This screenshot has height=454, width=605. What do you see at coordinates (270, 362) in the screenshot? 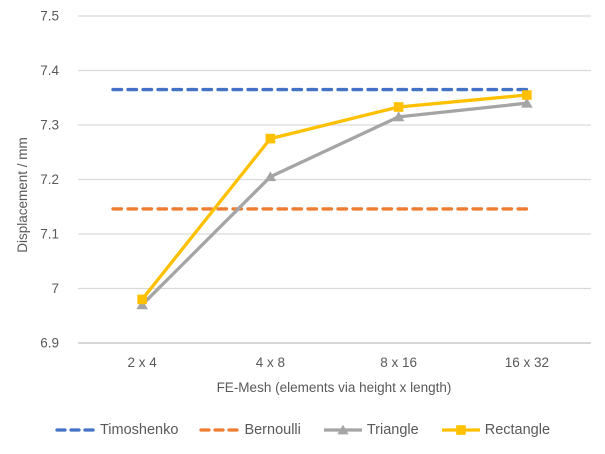
I see `x-axis-tick-label: 4 x 8` at bounding box center [270, 362].